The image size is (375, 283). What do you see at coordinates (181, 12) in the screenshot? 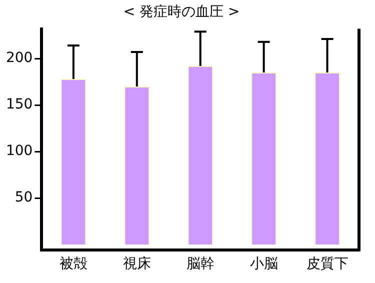
I see `chart-title: < 発症時の血圧 >` at bounding box center [181, 12].